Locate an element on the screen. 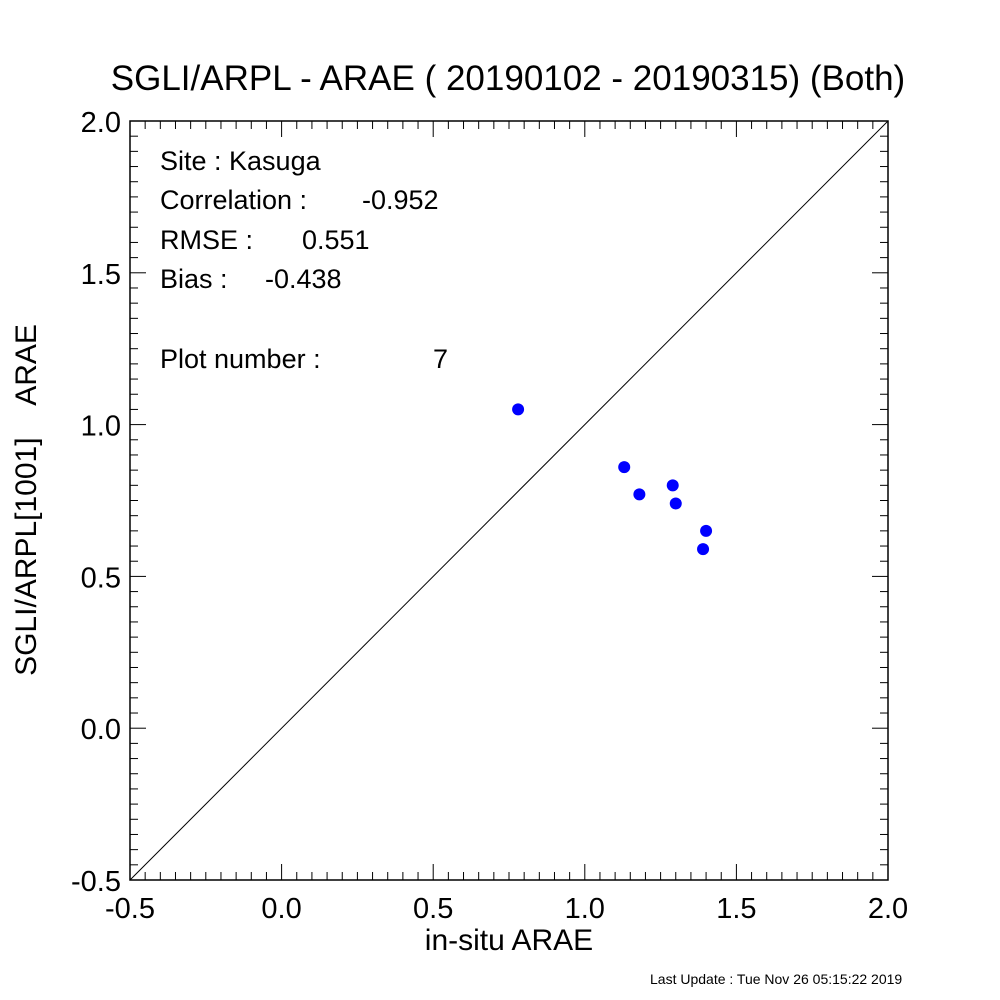  data-points is located at coordinates (612, 479).